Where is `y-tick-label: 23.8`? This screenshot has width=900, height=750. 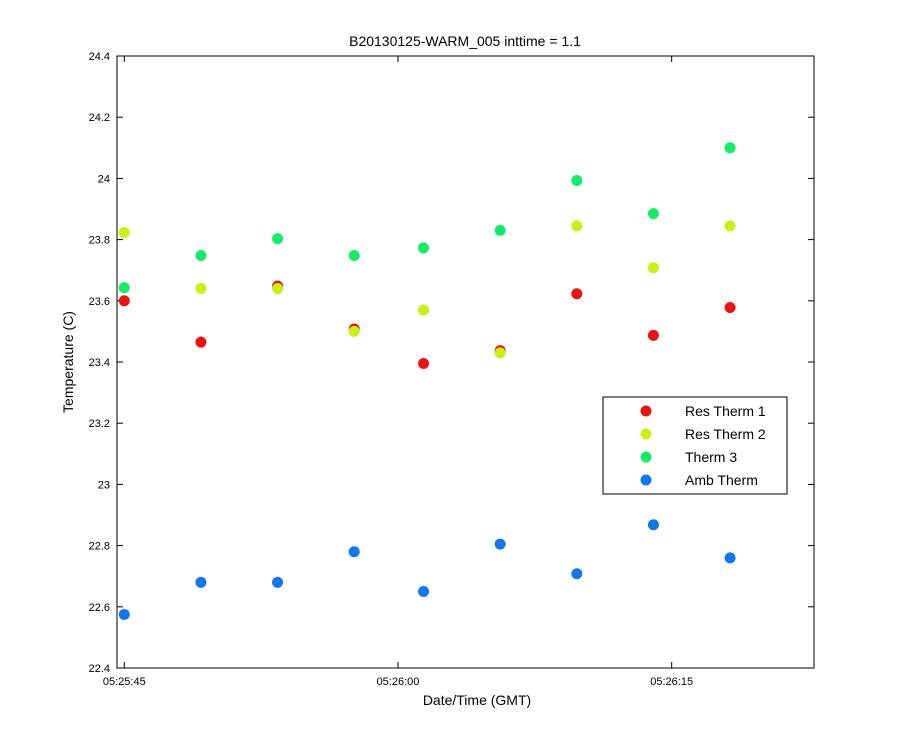 y-tick-label: 23.8 is located at coordinates (99, 241).